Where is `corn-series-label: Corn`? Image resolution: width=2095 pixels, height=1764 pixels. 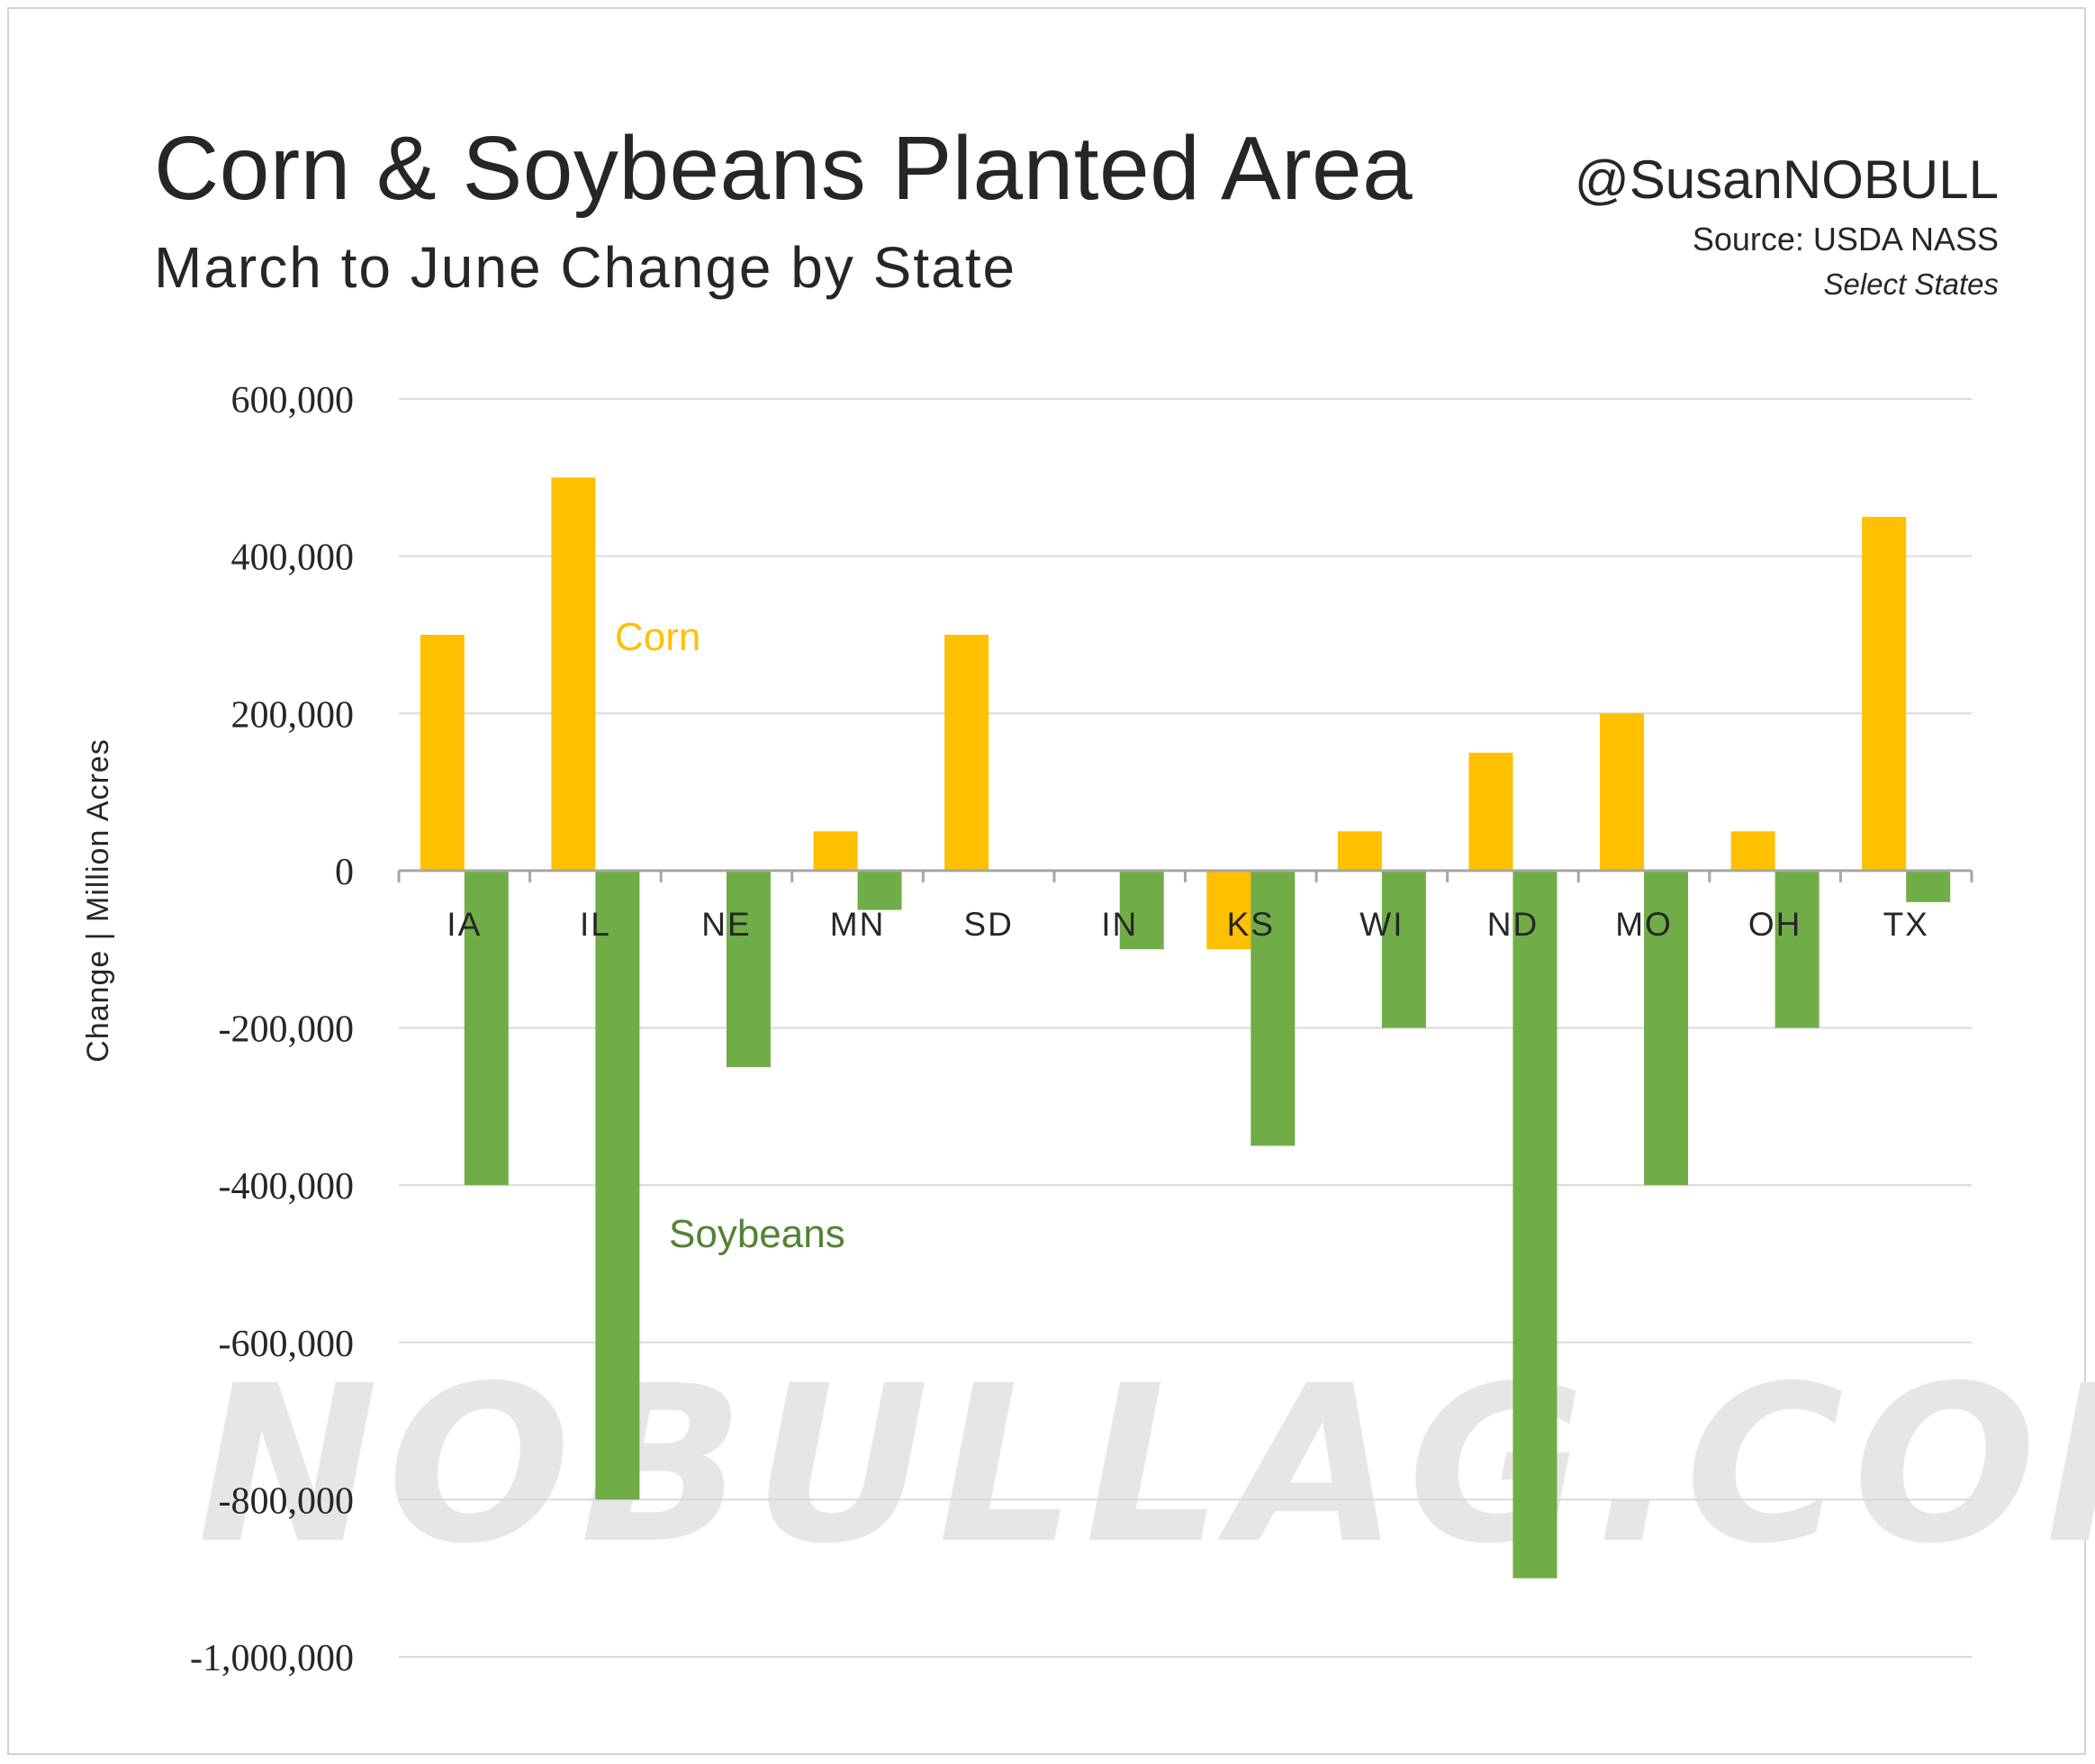
corn-series-label: Corn is located at coordinates (657, 637).